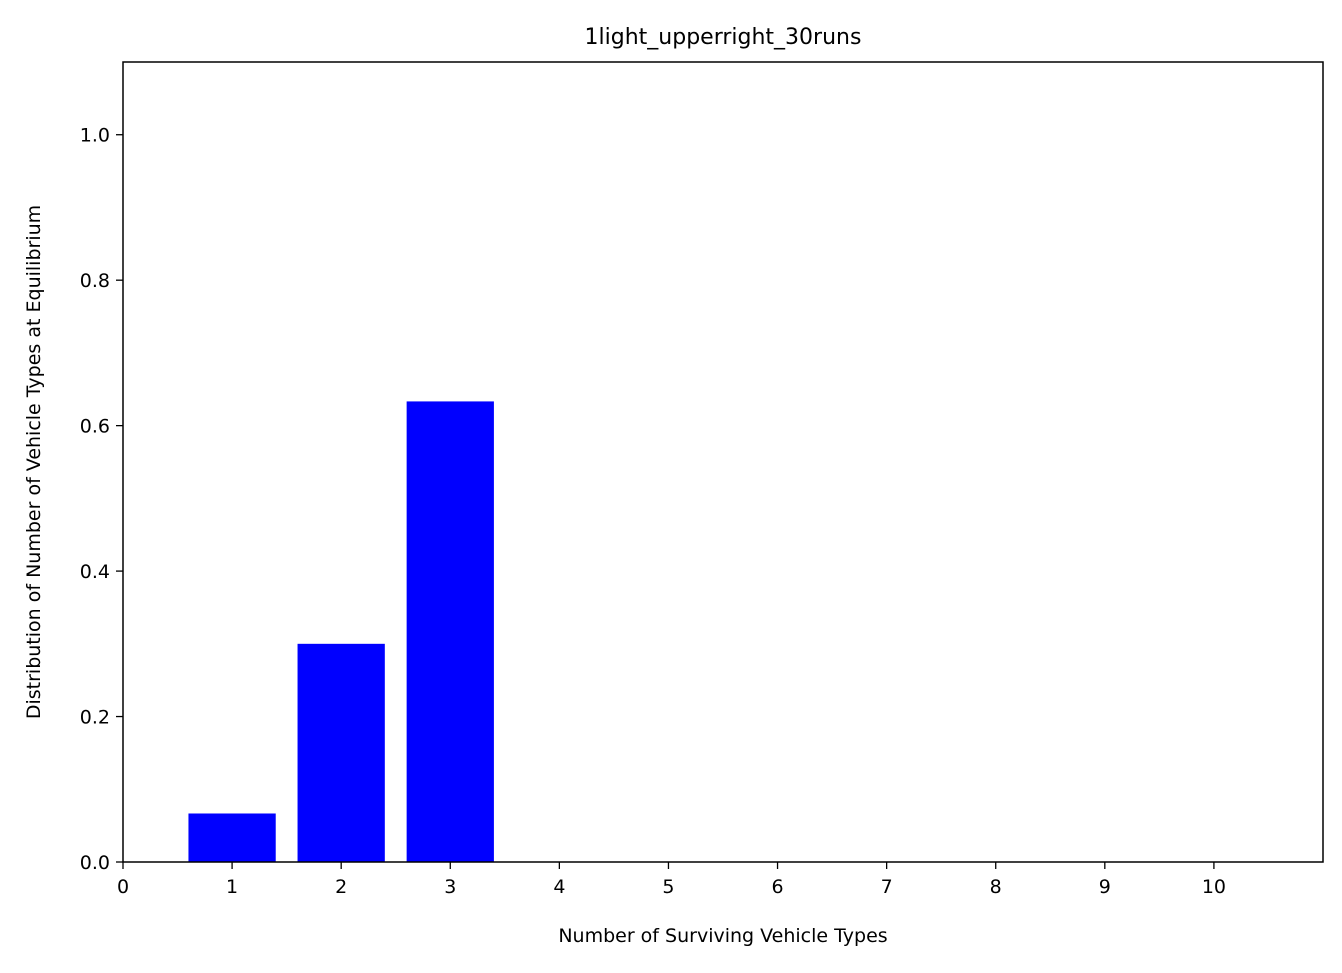 This screenshot has height=973, width=1342. I want to click on y-tick-label-0.0: 0.0, so click(95, 863).